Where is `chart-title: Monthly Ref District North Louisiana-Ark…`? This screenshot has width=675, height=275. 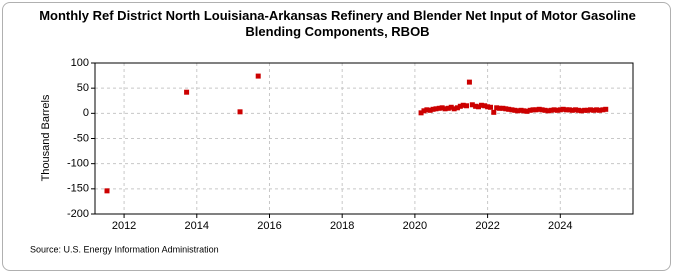 chart-title: Monthly Ref District North Louisiana-Ark… is located at coordinates (337, 23).